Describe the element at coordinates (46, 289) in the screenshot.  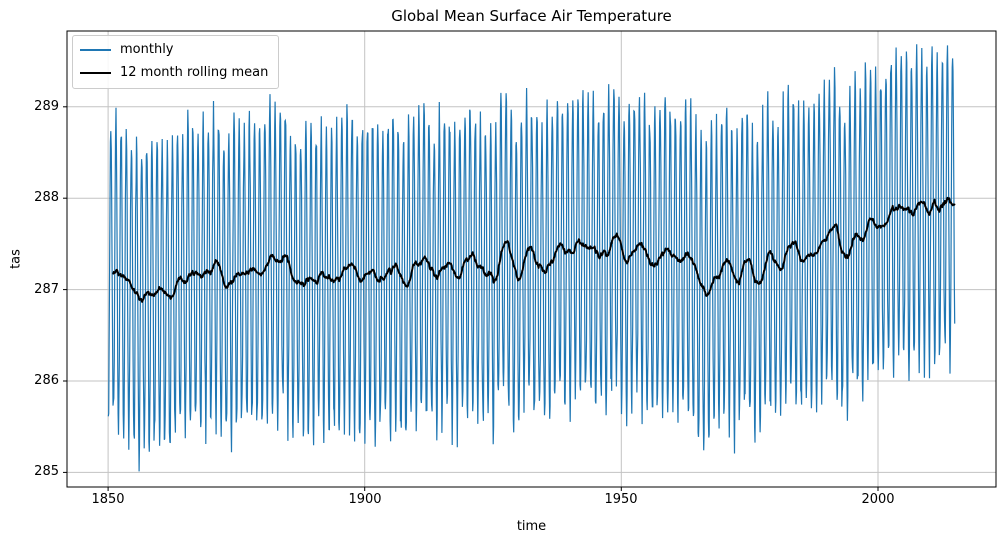
I see `y-tick-label: 287` at that location.